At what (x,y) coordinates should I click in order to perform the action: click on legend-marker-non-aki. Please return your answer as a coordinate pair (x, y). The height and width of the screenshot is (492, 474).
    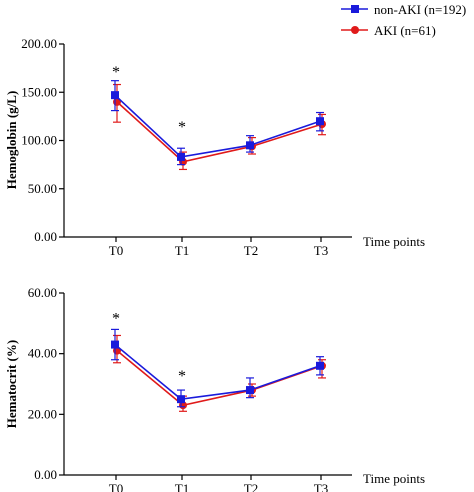
    Looking at the image, I should click on (355, 9).